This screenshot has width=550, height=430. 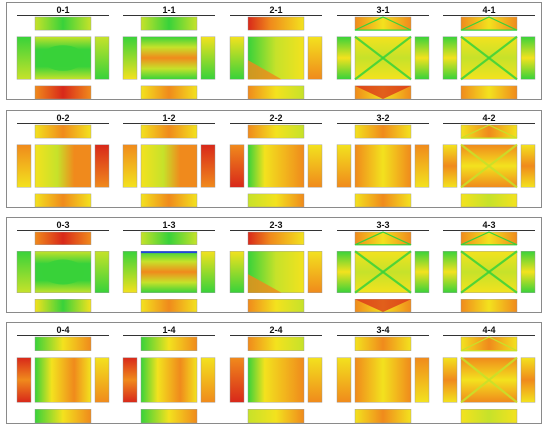 I want to click on contour-panel: 2-1, so click(x=276, y=52).